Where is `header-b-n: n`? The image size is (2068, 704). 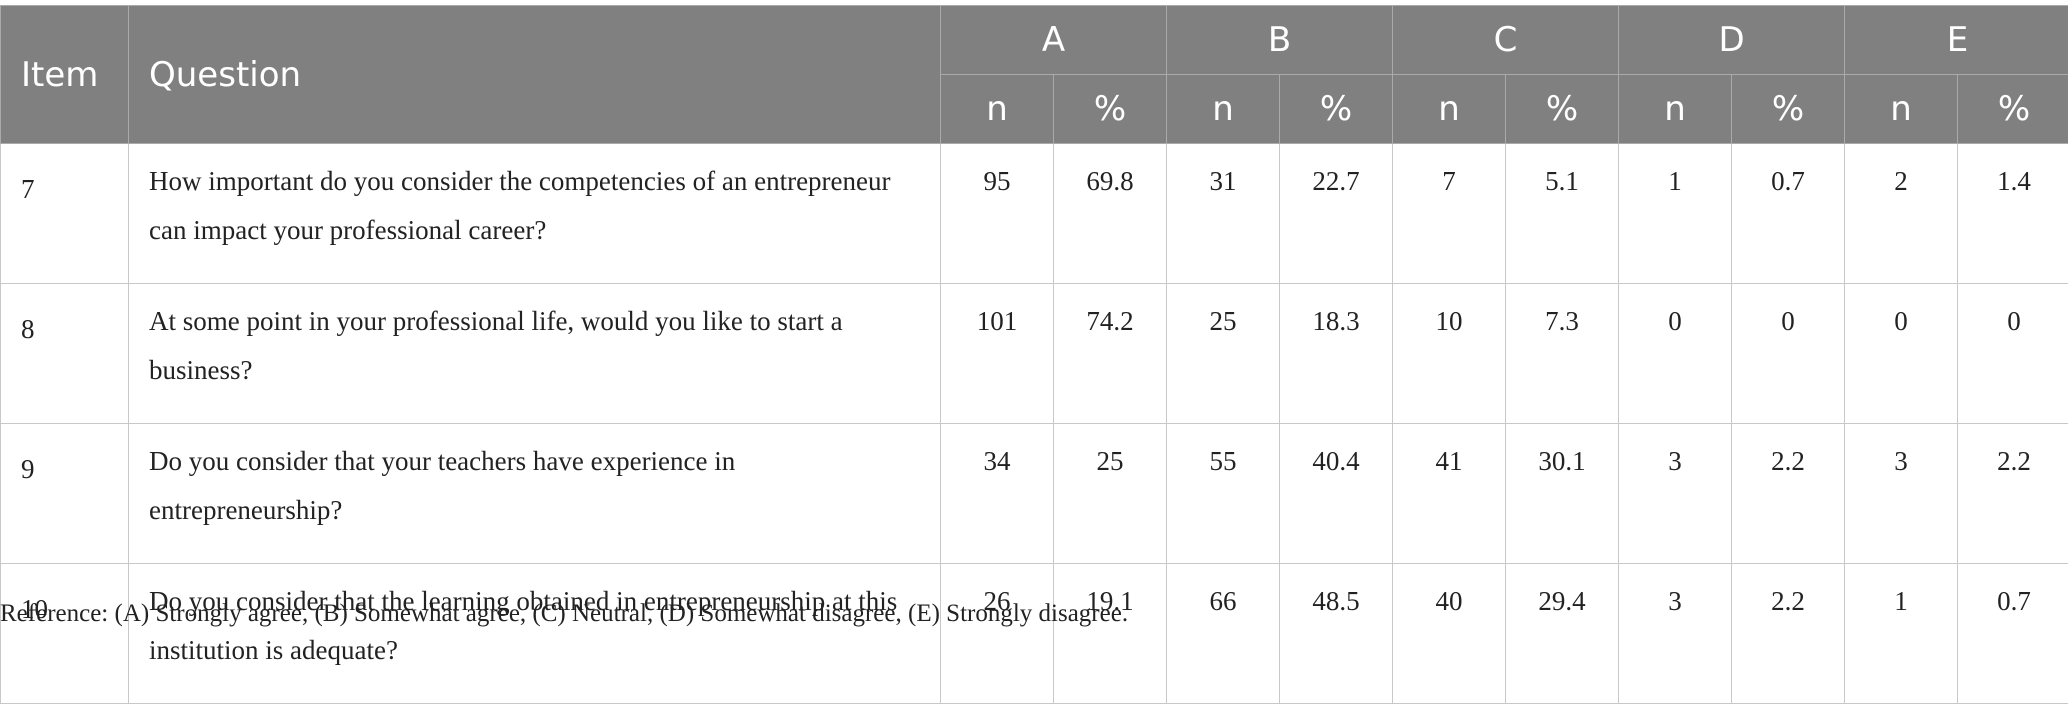 header-b-n: n is located at coordinates (1223, 109).